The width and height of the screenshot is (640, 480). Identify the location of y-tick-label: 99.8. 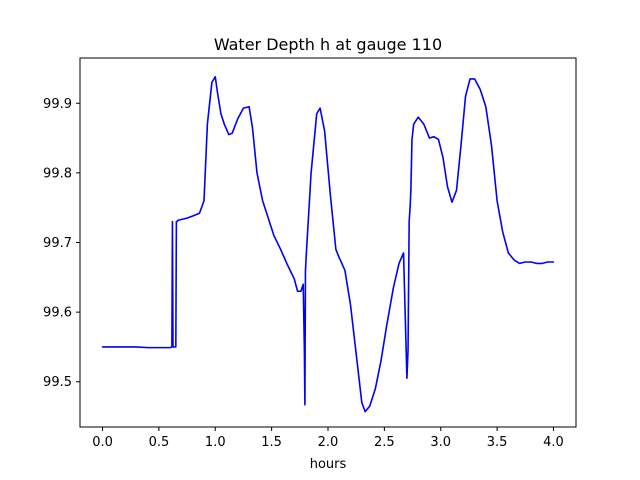
(57, 173).